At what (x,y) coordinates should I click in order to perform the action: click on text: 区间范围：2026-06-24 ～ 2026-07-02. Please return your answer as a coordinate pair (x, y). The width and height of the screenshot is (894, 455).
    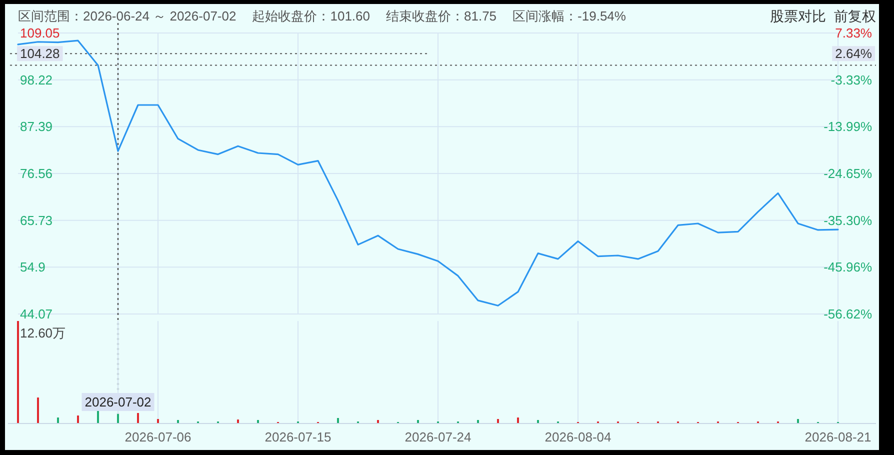
    Looking at the image, I should click on (127, 16).